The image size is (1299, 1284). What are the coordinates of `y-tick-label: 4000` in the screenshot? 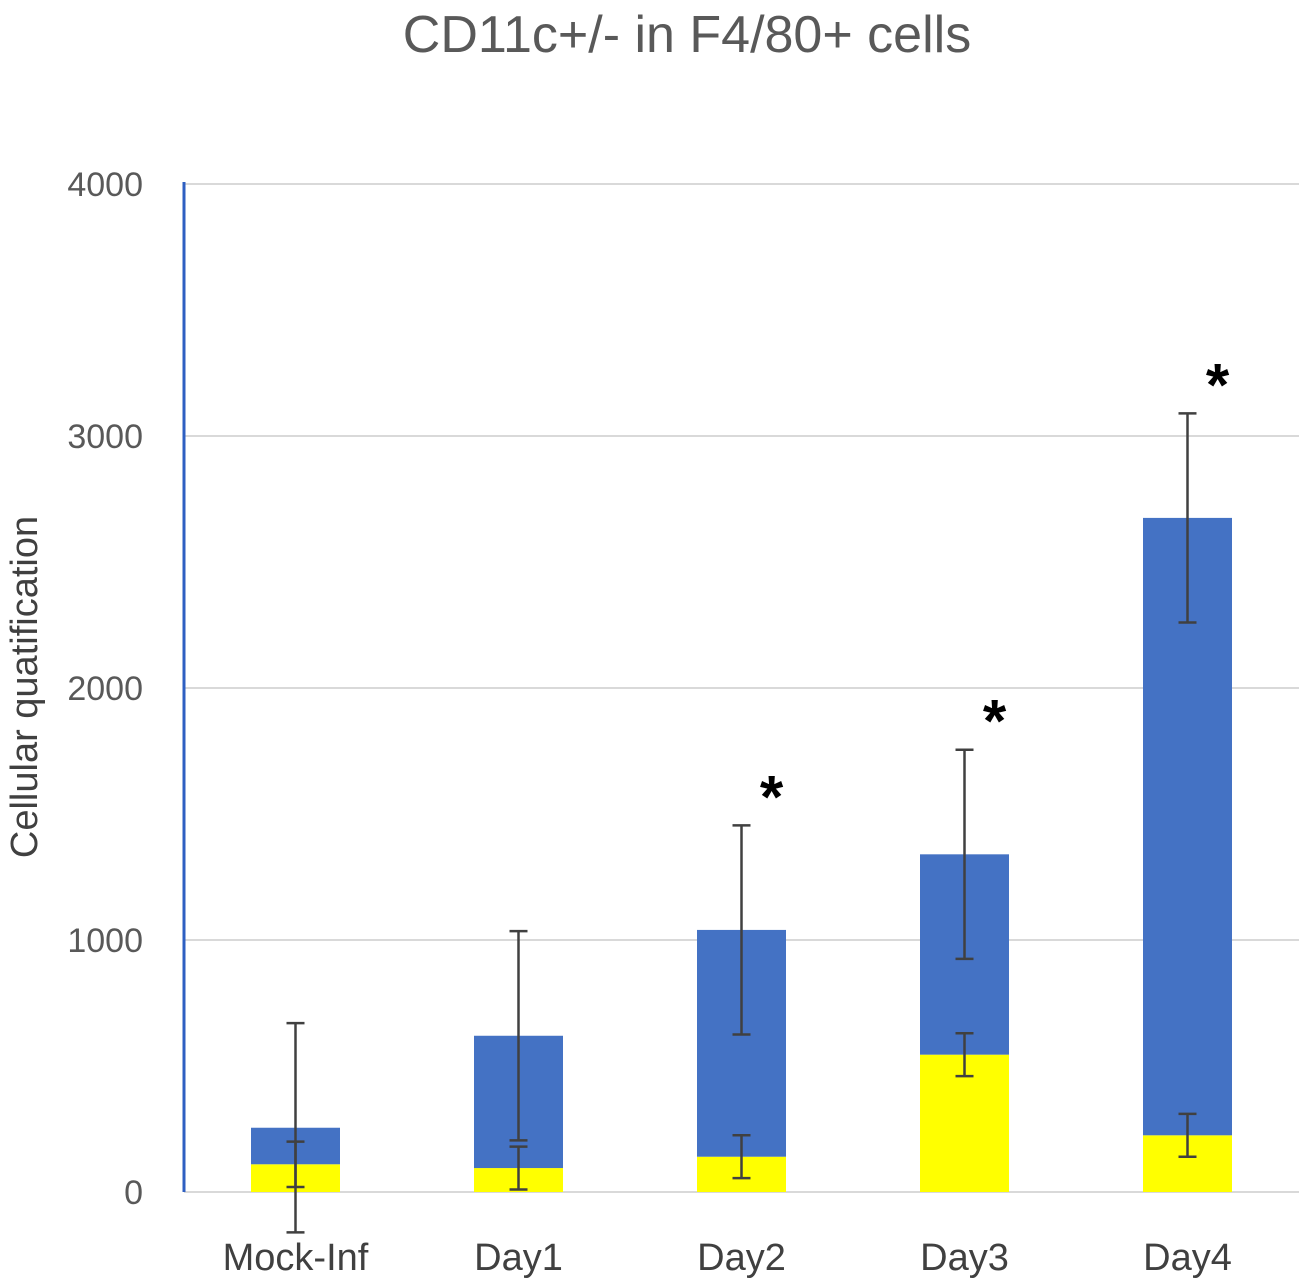 It's located at (105, 185).